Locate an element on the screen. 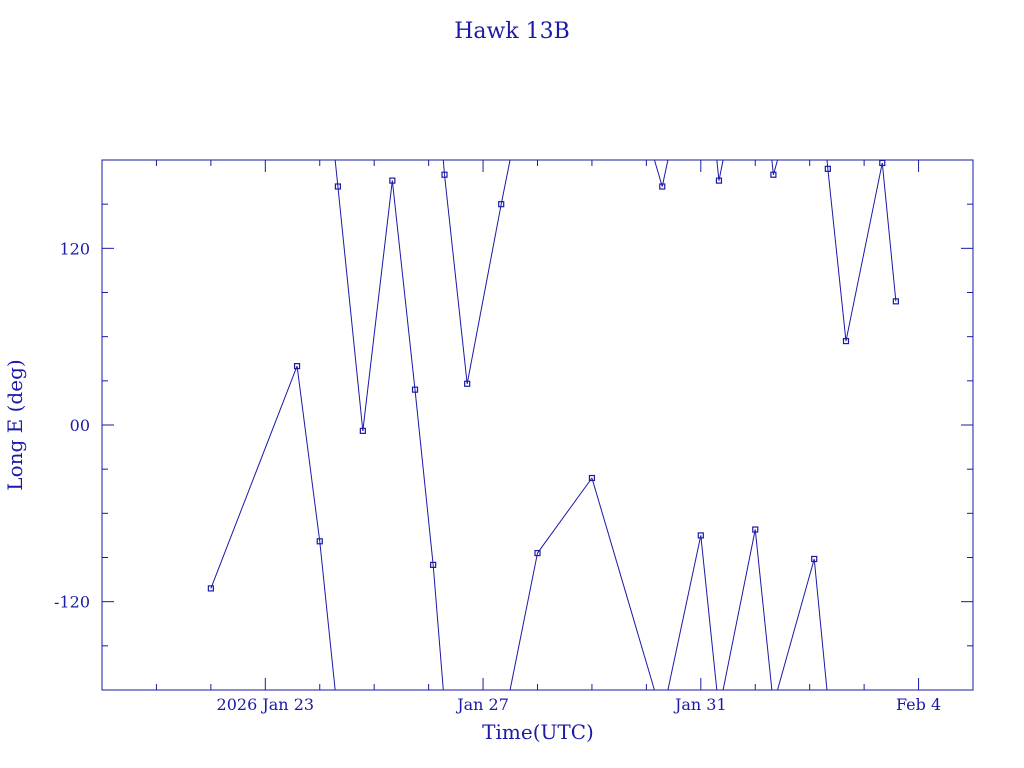 The width and height of the screenshot is (1024, 768). x-tick-label: 2026 Jan 23 is located at coordinates (266, 704).